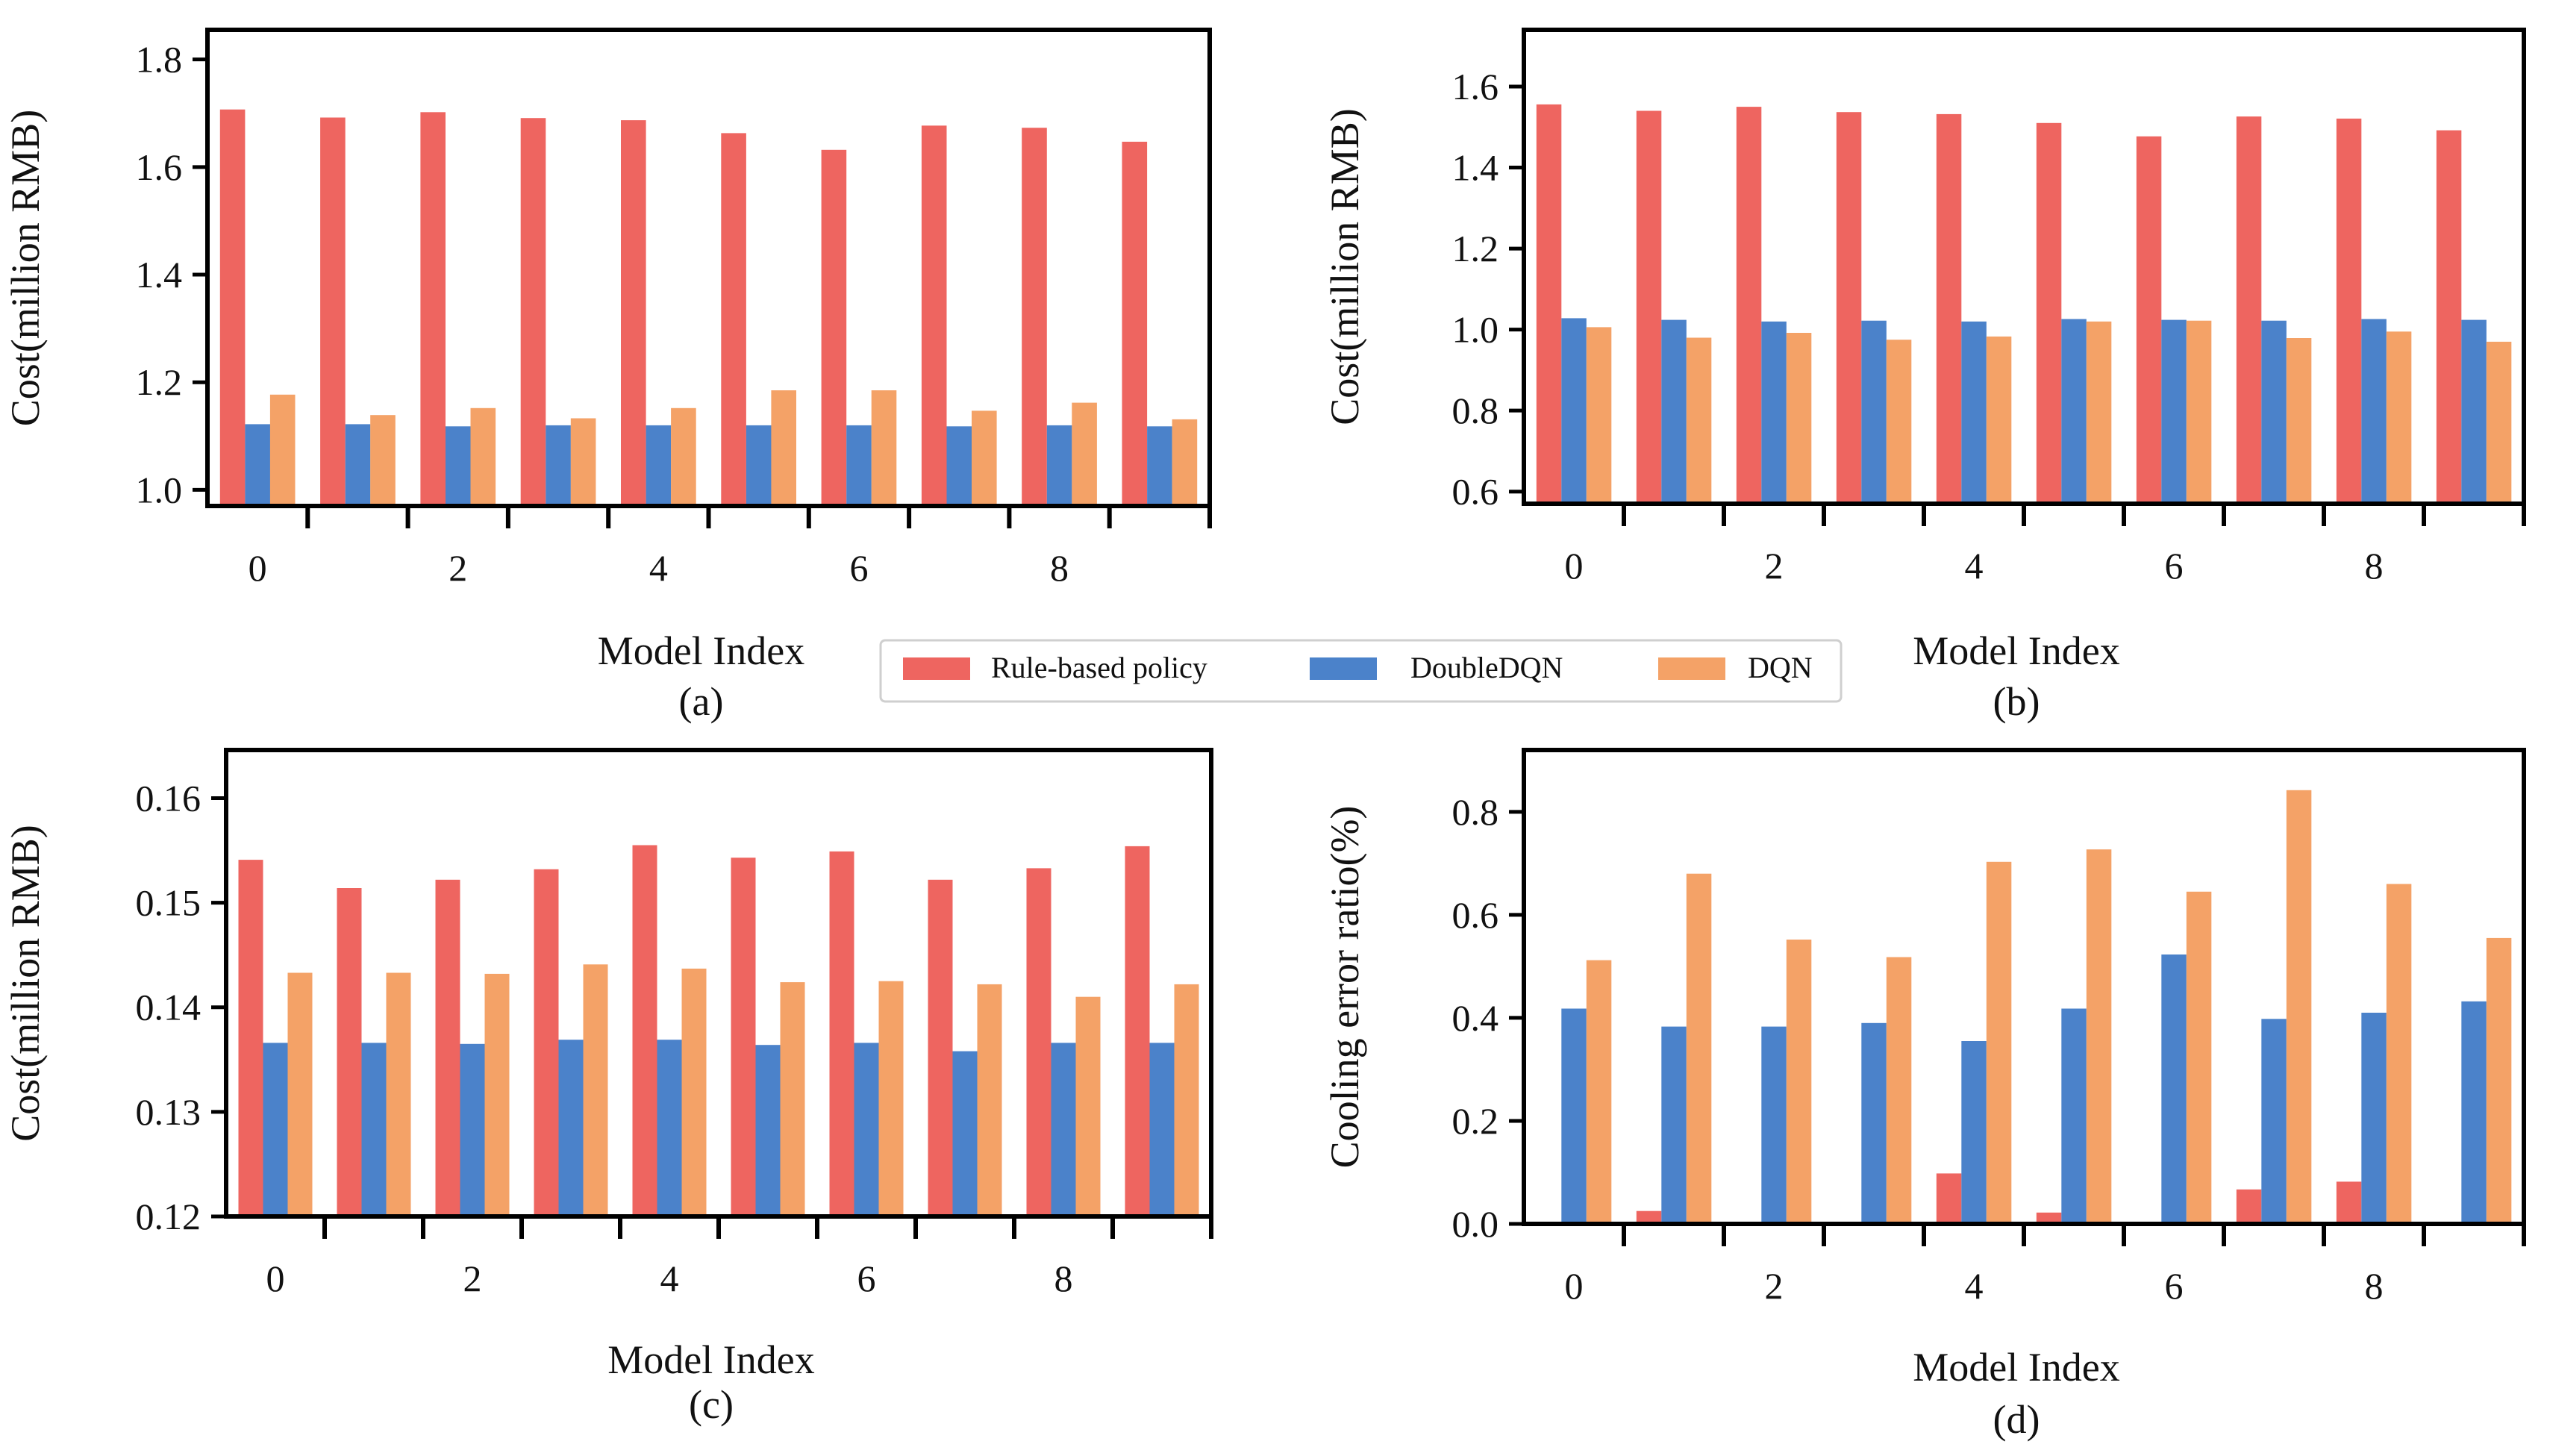 This screenshot has width=2550, height=1456. What do you see at coordinates (169, 798) in the screenshot?
I see `y-tick-label-c-4: 0.16` at bounding box center [169, 798].